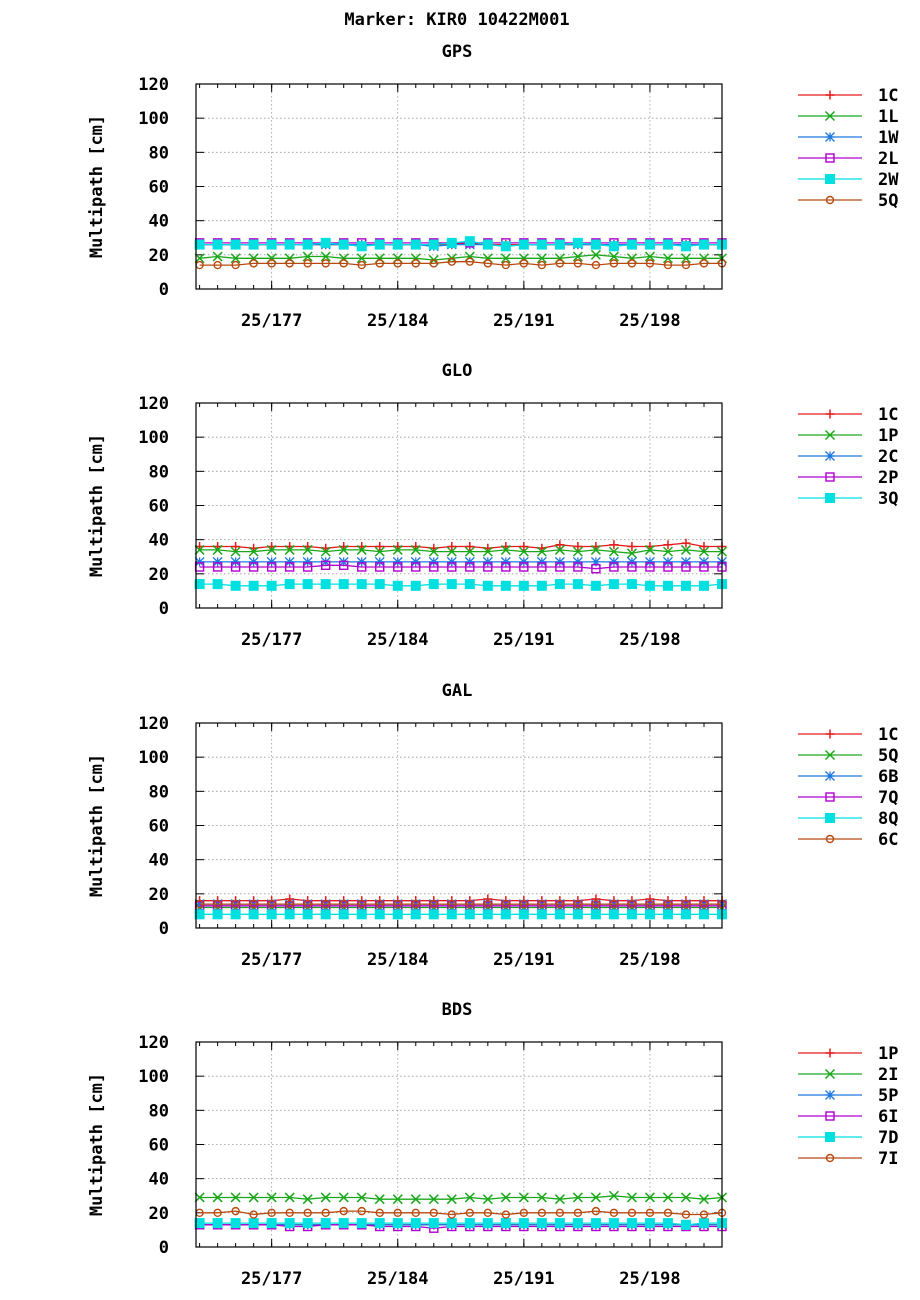  Describe the element at coordinates (888, 798) in the screenshot. I see `legend-label-7Q: 7Q` at that location.